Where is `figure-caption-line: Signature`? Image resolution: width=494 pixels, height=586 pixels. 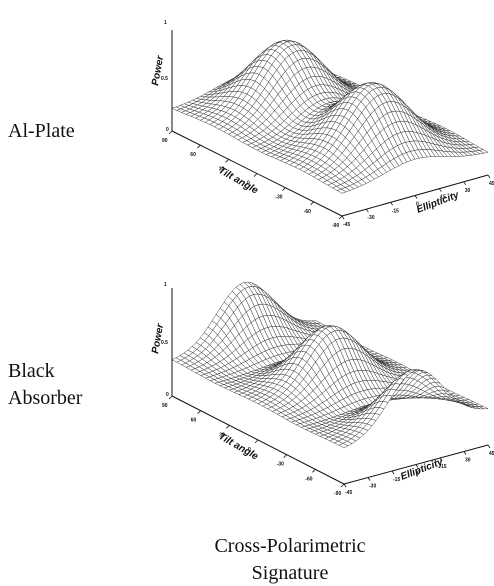
figure-caption-line: Signature is located at coordinates (290, 573).